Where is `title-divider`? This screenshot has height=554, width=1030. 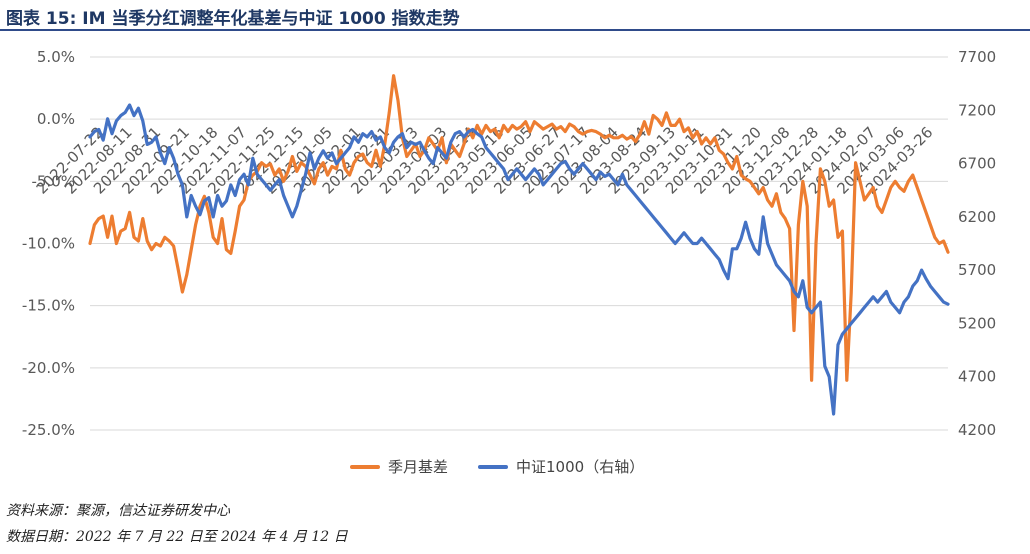 title-divider is located at coordinates (515, 30).